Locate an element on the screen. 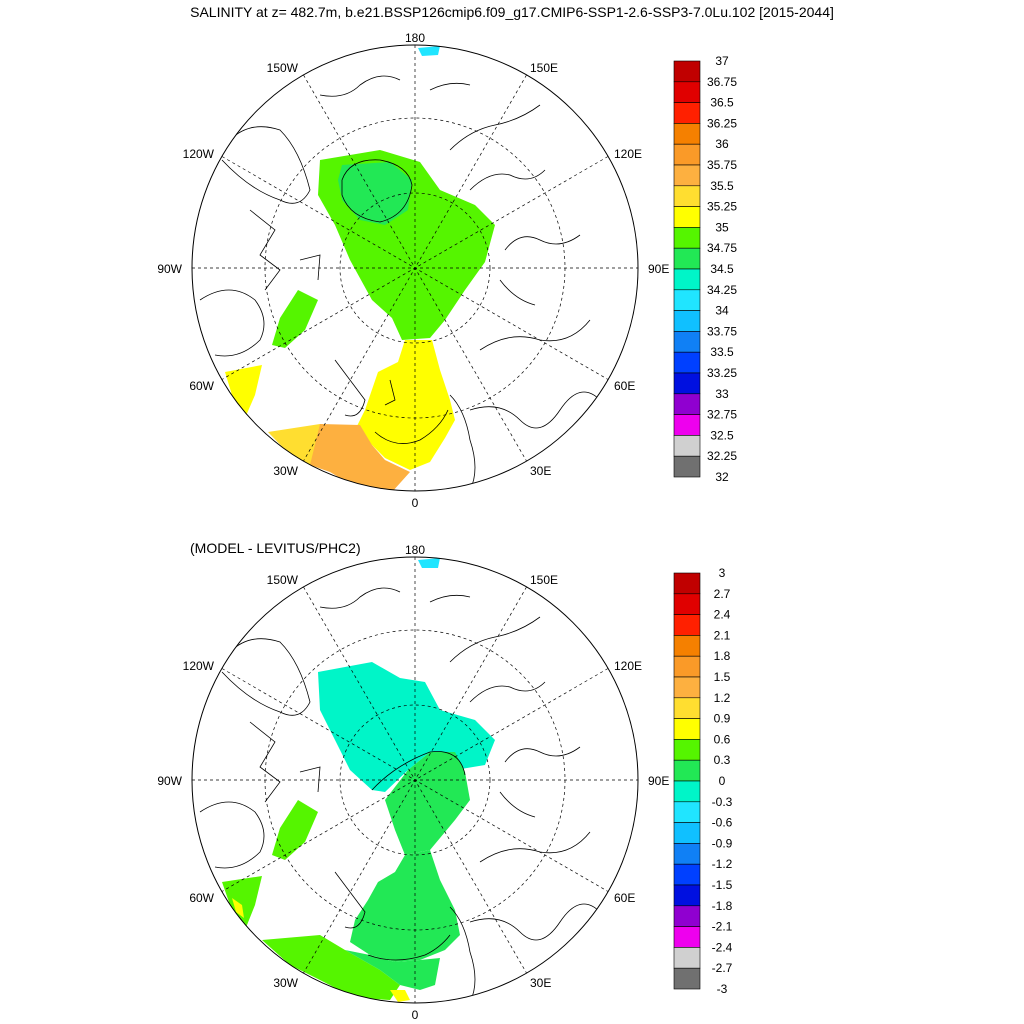  colorbar1-label: 32 is located at coordinates (722, 477).